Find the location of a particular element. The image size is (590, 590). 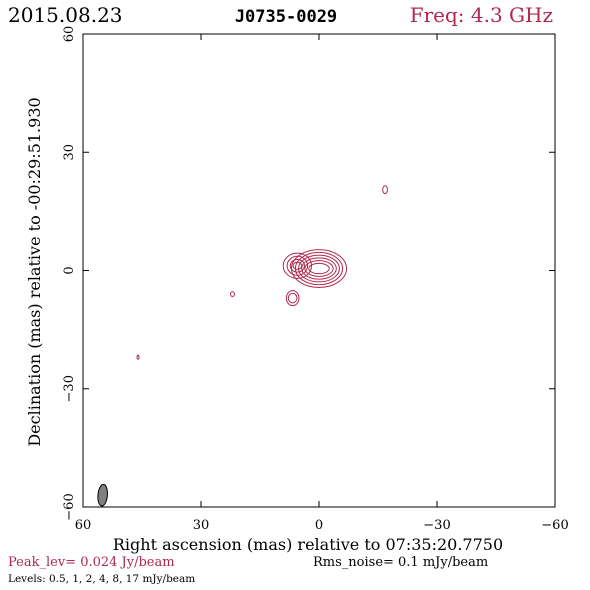

beam is located at coordinates (102, 495).